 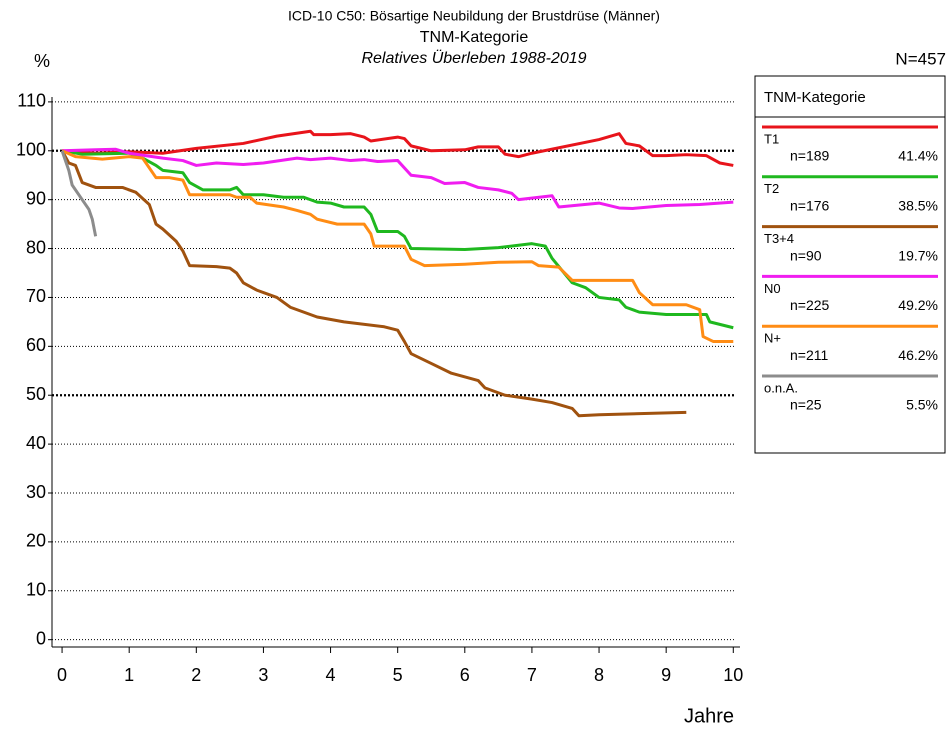 What do you see at coordinates (918, 156) in the screenshot?
I see `legend-share: 41.4%` at bounding box center [918, 156].